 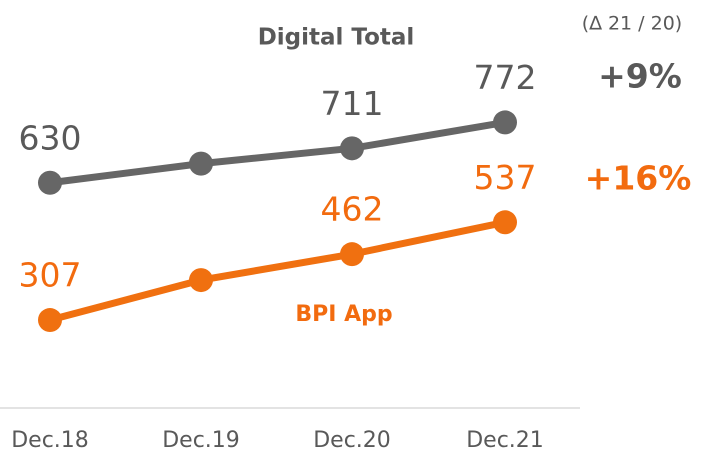 What do you see at coordinates (352, 440) in the screenshot?
I see `x-tick-label: Dec.20` at bounding box center [352, 440].